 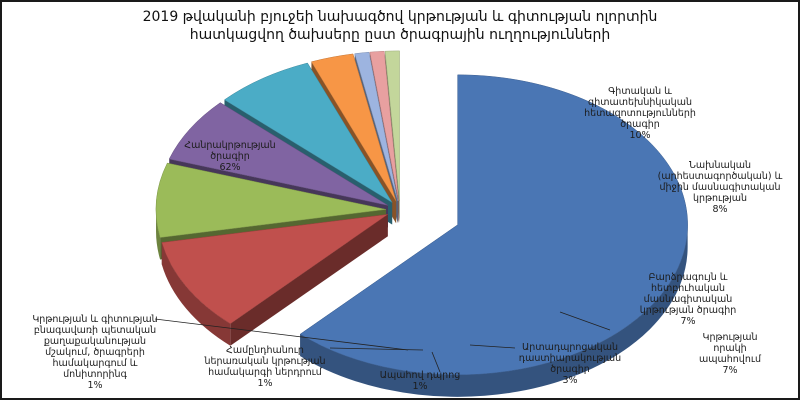 What do you see at coordinates (229, 145) in the screenshot?
I see `slice-label-1-line-1: Հանրակրթության` at bounding box center [229, 145].